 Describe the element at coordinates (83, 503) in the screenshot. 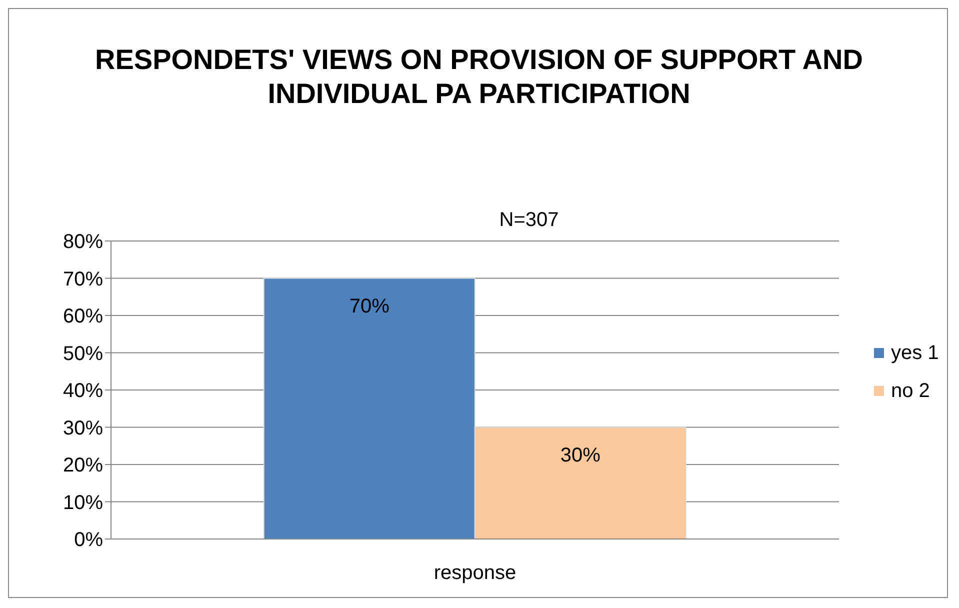

I see `y-tick-label: 10%` at that location.